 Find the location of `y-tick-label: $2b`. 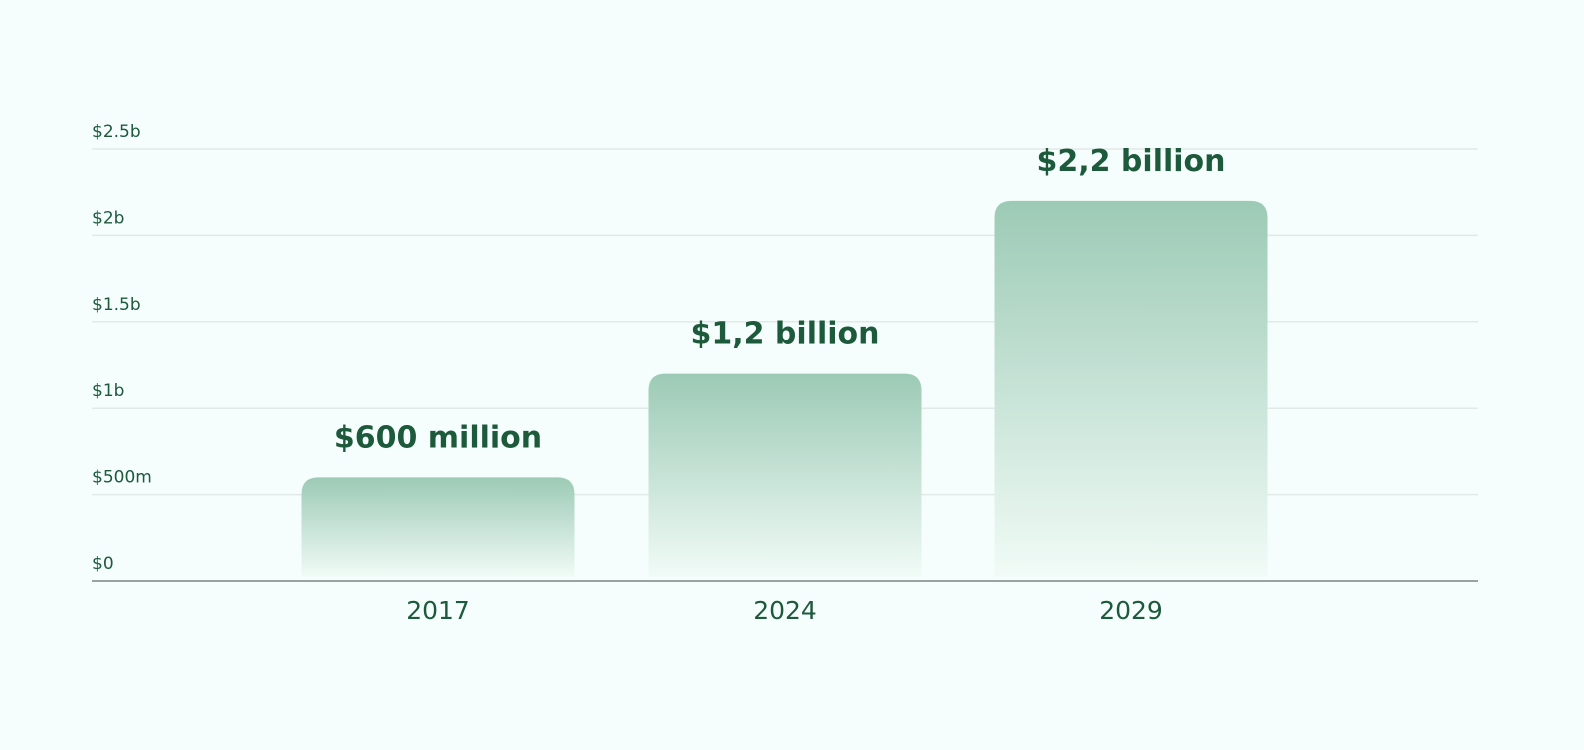

y-tick-label: $2b is located at coordinates (108, 218).